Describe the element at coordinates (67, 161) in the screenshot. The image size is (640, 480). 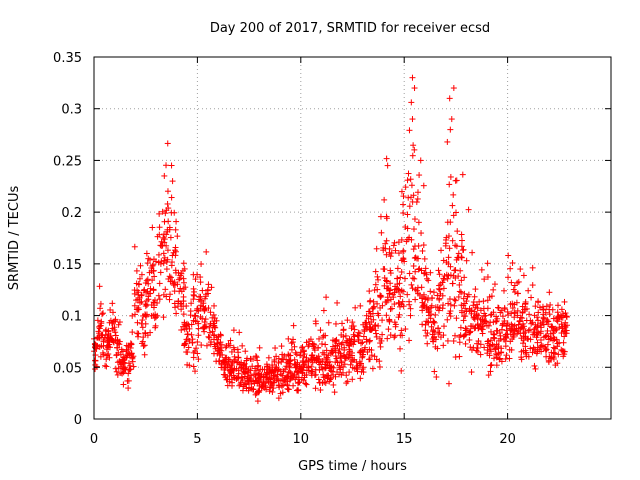
I see `y-tick-label: 0.25` at that location.